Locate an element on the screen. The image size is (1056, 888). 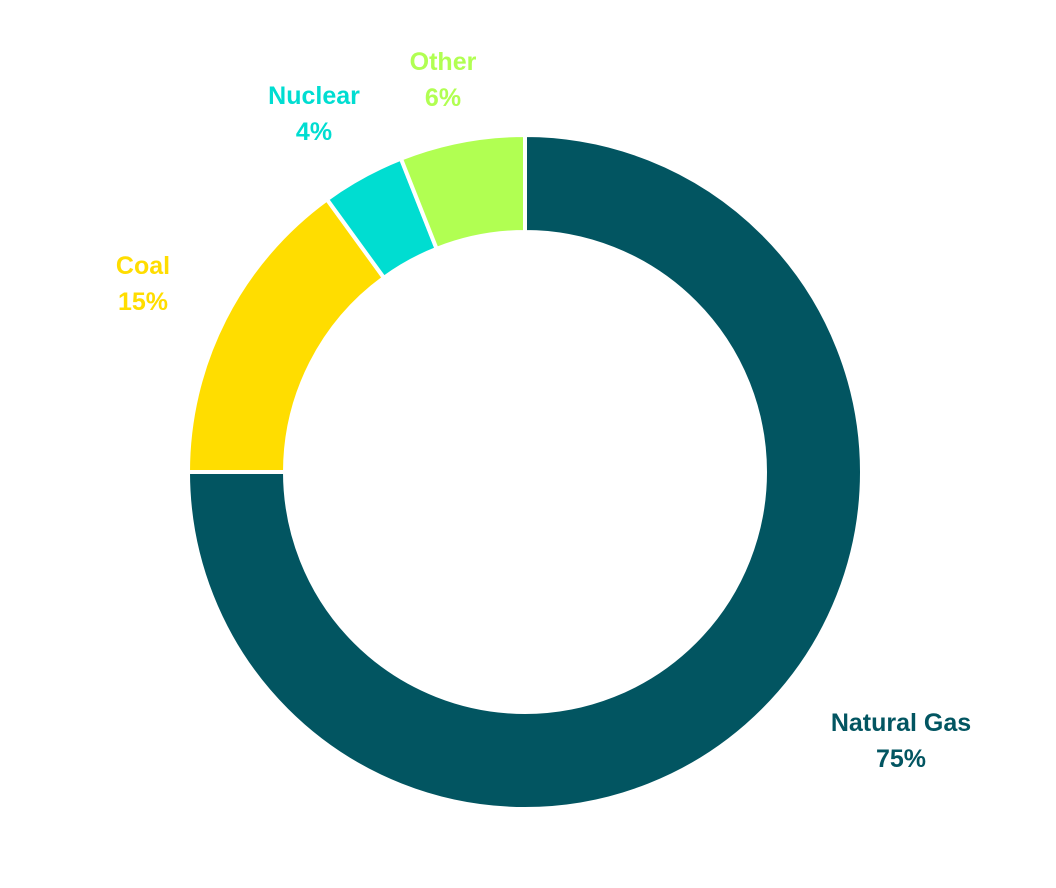
slice-label-name: Other is located at coordinates (443, 62).